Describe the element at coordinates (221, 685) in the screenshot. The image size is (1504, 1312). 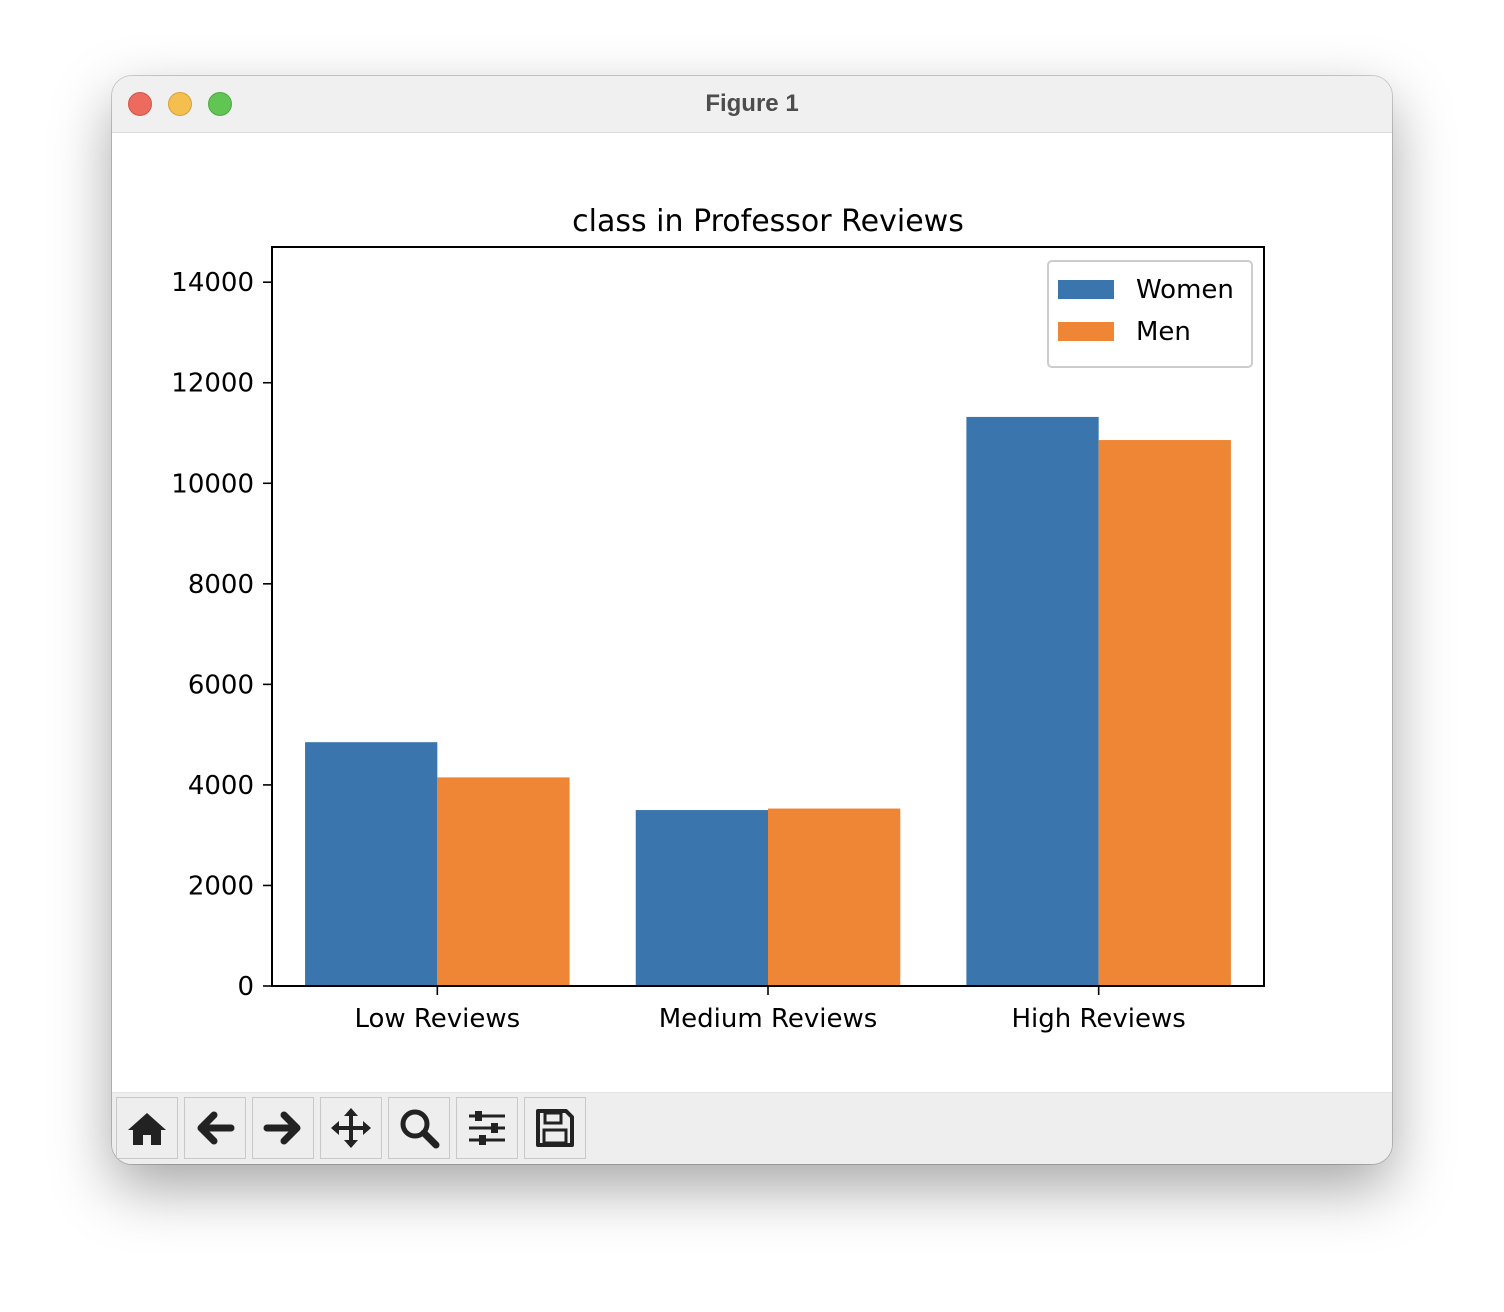
I see `y-tick-label: 6000` at that location.